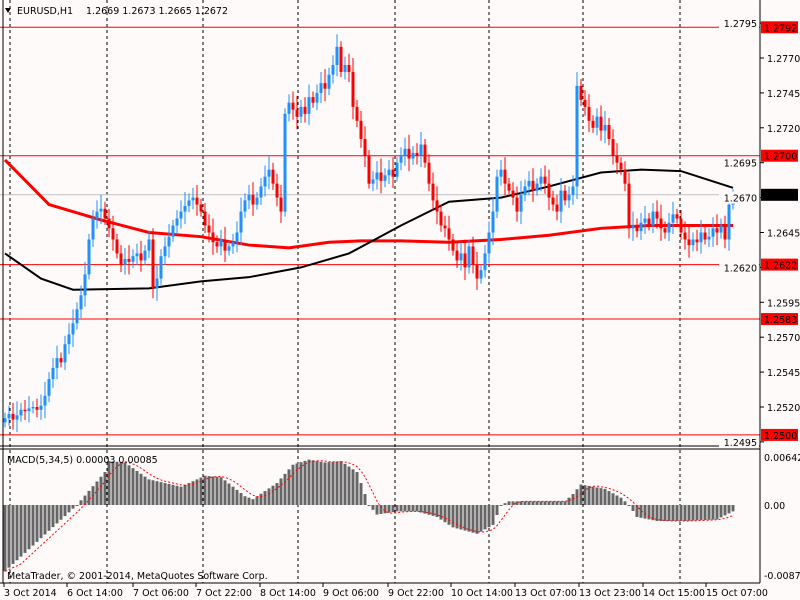 This screenshot has height=600, width=800. I want to click on price-tick-label: 1.2720, so click(783, 129).